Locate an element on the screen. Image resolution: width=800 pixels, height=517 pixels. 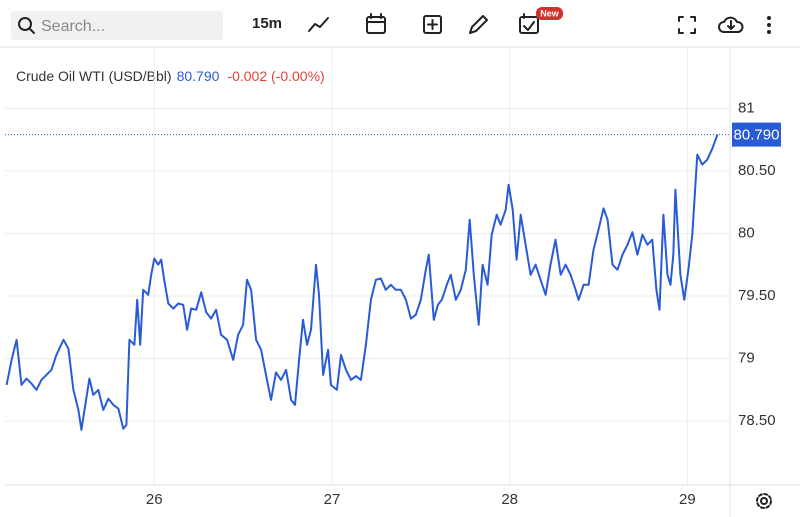
chart-type-button is located at coordinates (318, 24).